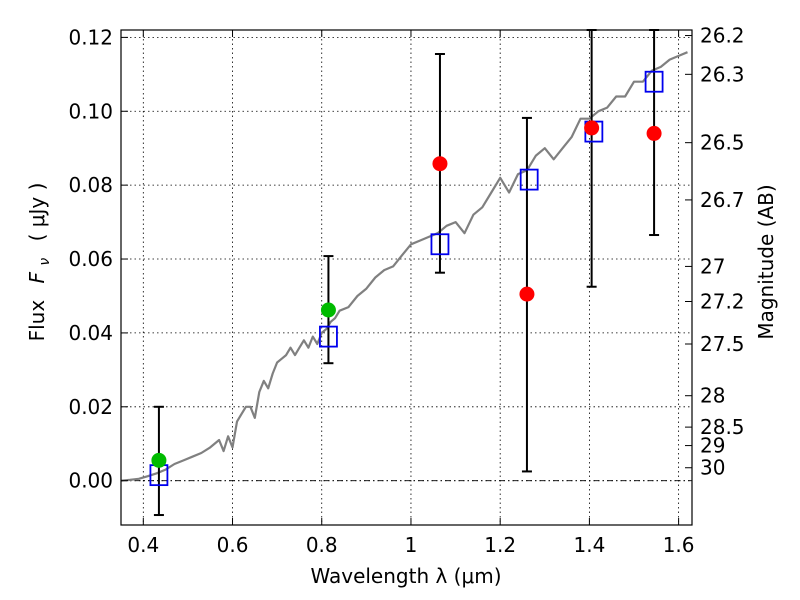  I want to click on y-right-tick-label: 26.5, so click(722, 143).